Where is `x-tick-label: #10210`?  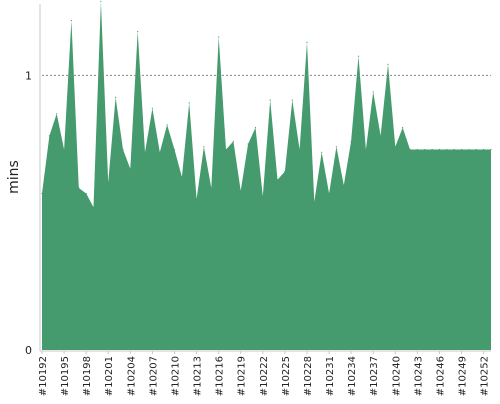
x-tick-label: #10210 is located at coordinates (175, 376).